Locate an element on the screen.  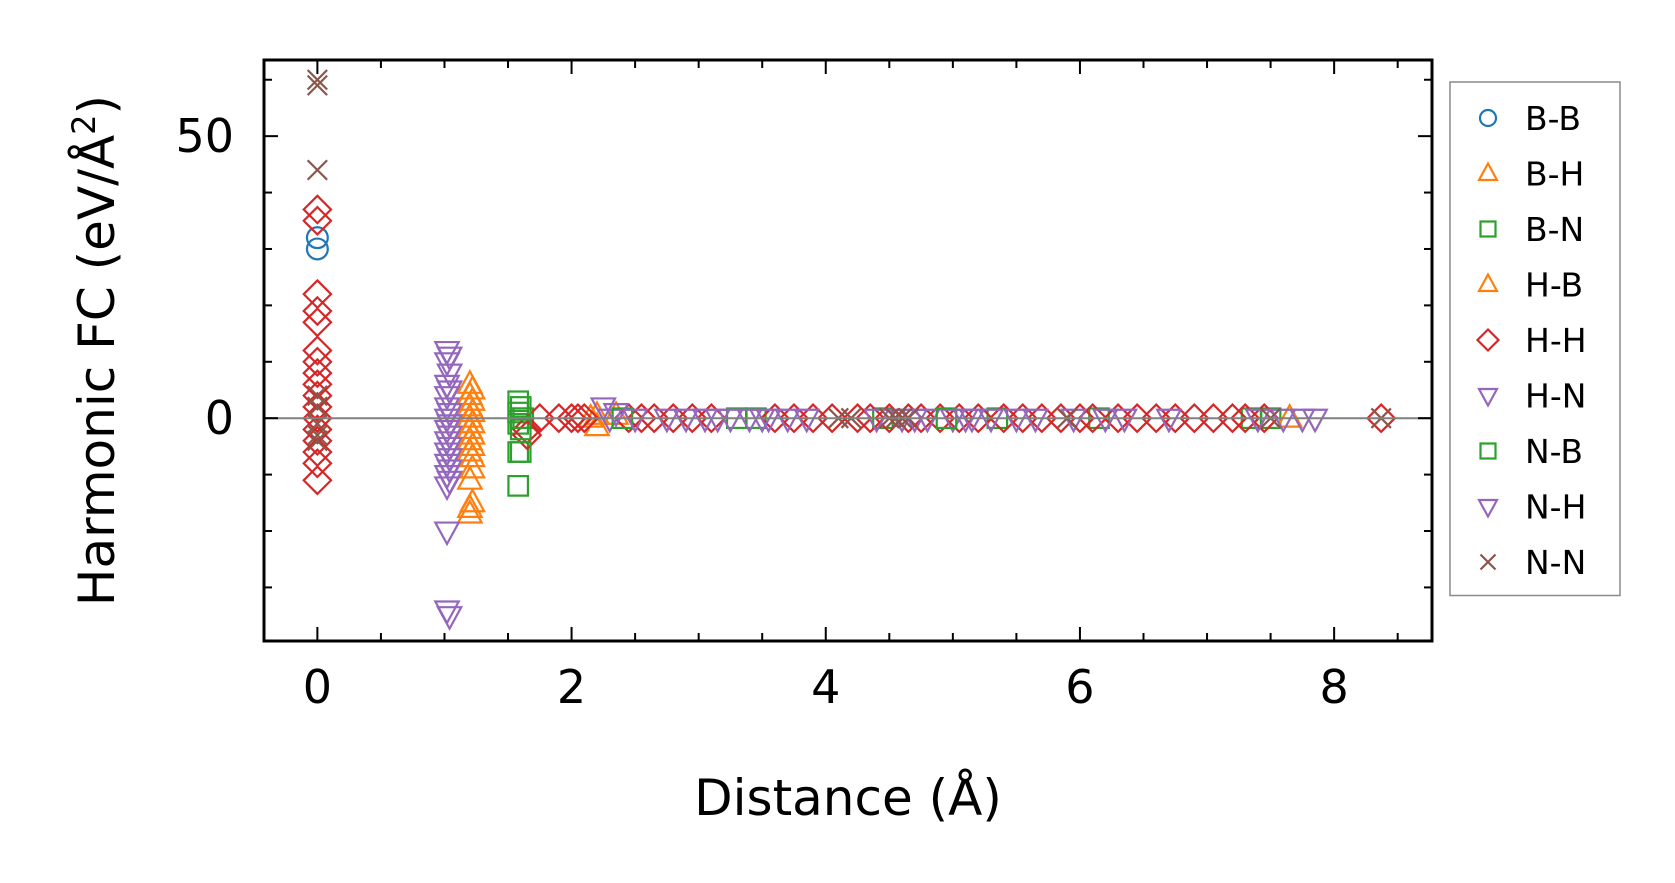
series-b-n is located at coordinates (894, 443).